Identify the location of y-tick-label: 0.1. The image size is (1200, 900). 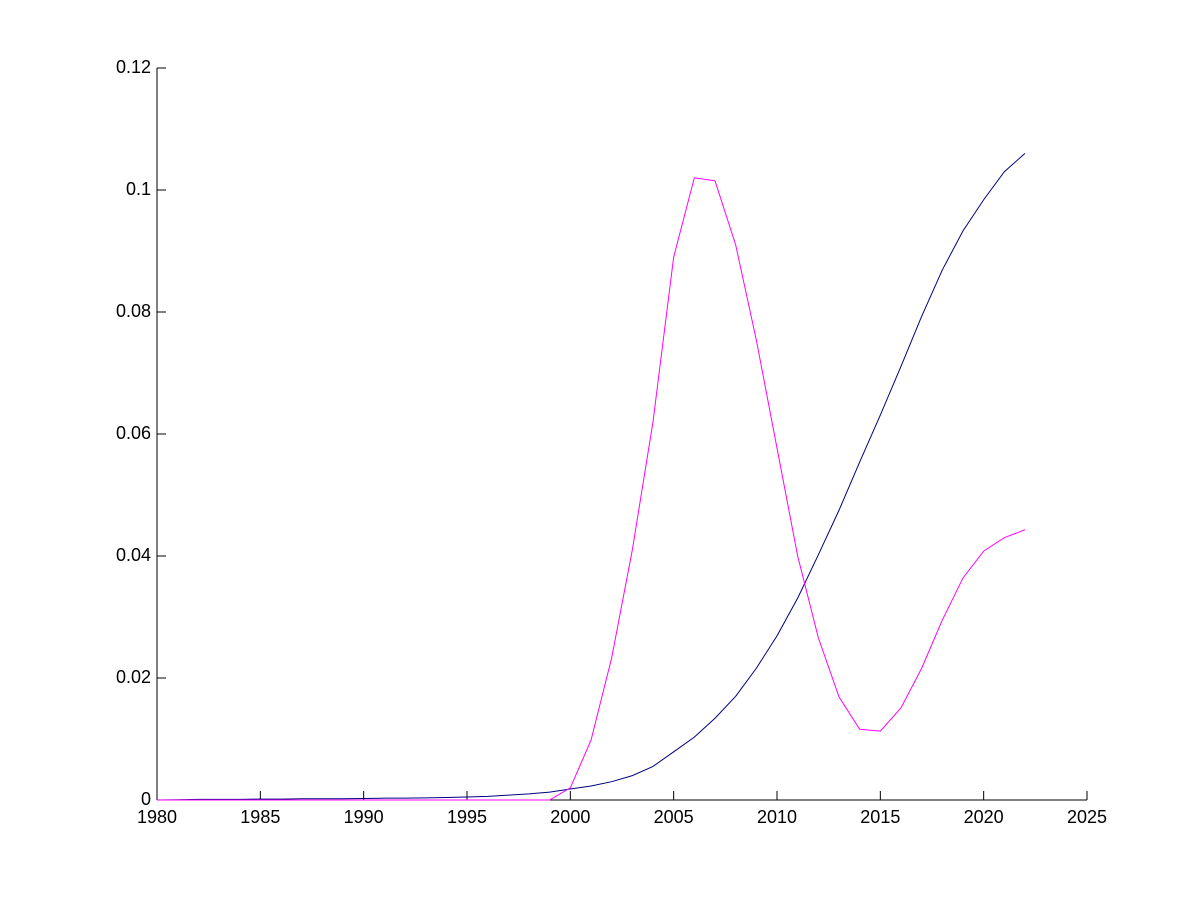
(138, 189).